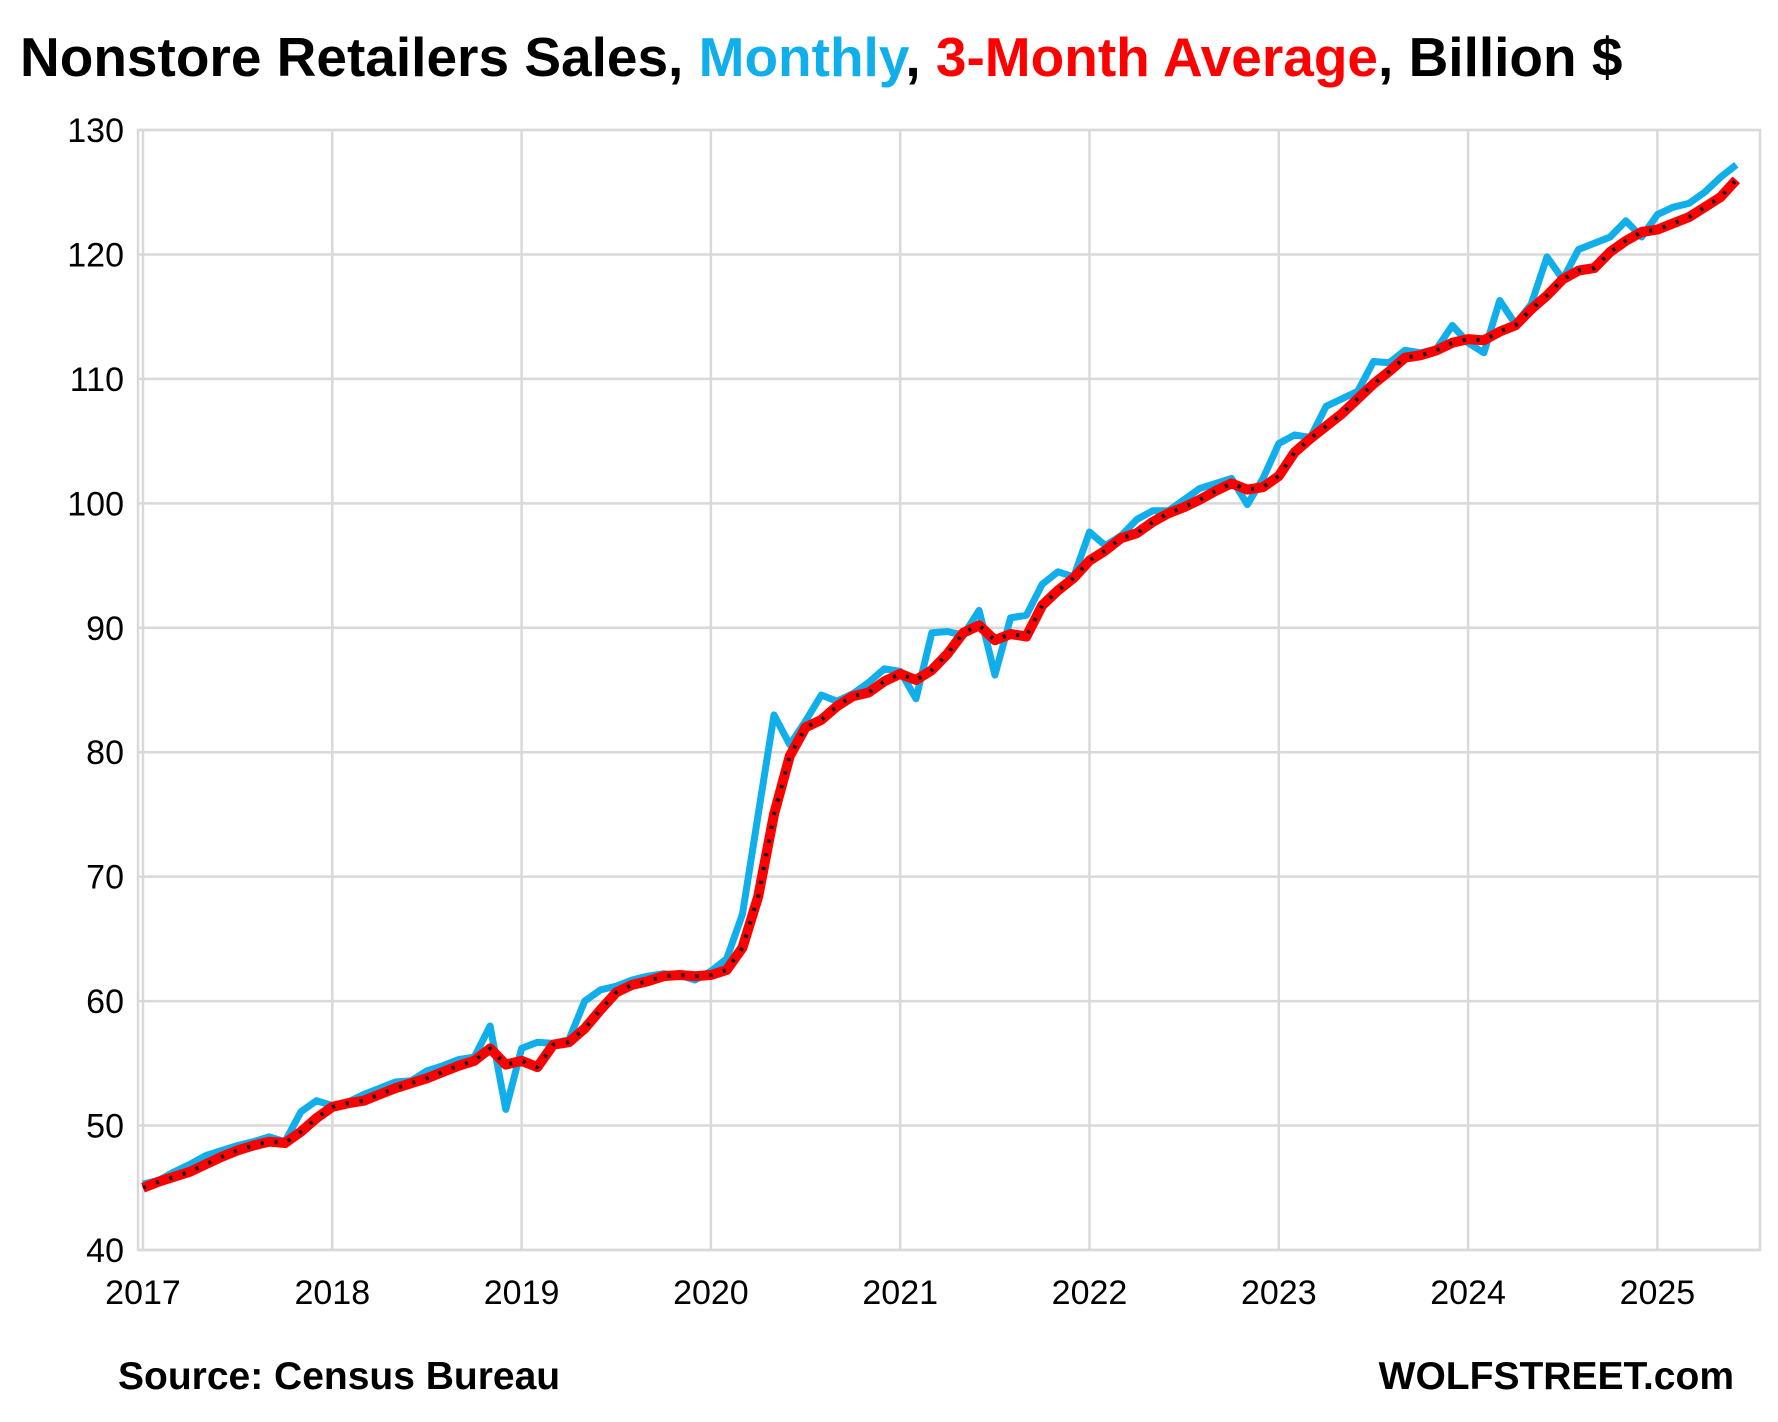 This screenshot has width=1778, height=1422. Describe the element at coordinates (105, 753) in the screenshot. I see `y-tick-label: 80` at that location.